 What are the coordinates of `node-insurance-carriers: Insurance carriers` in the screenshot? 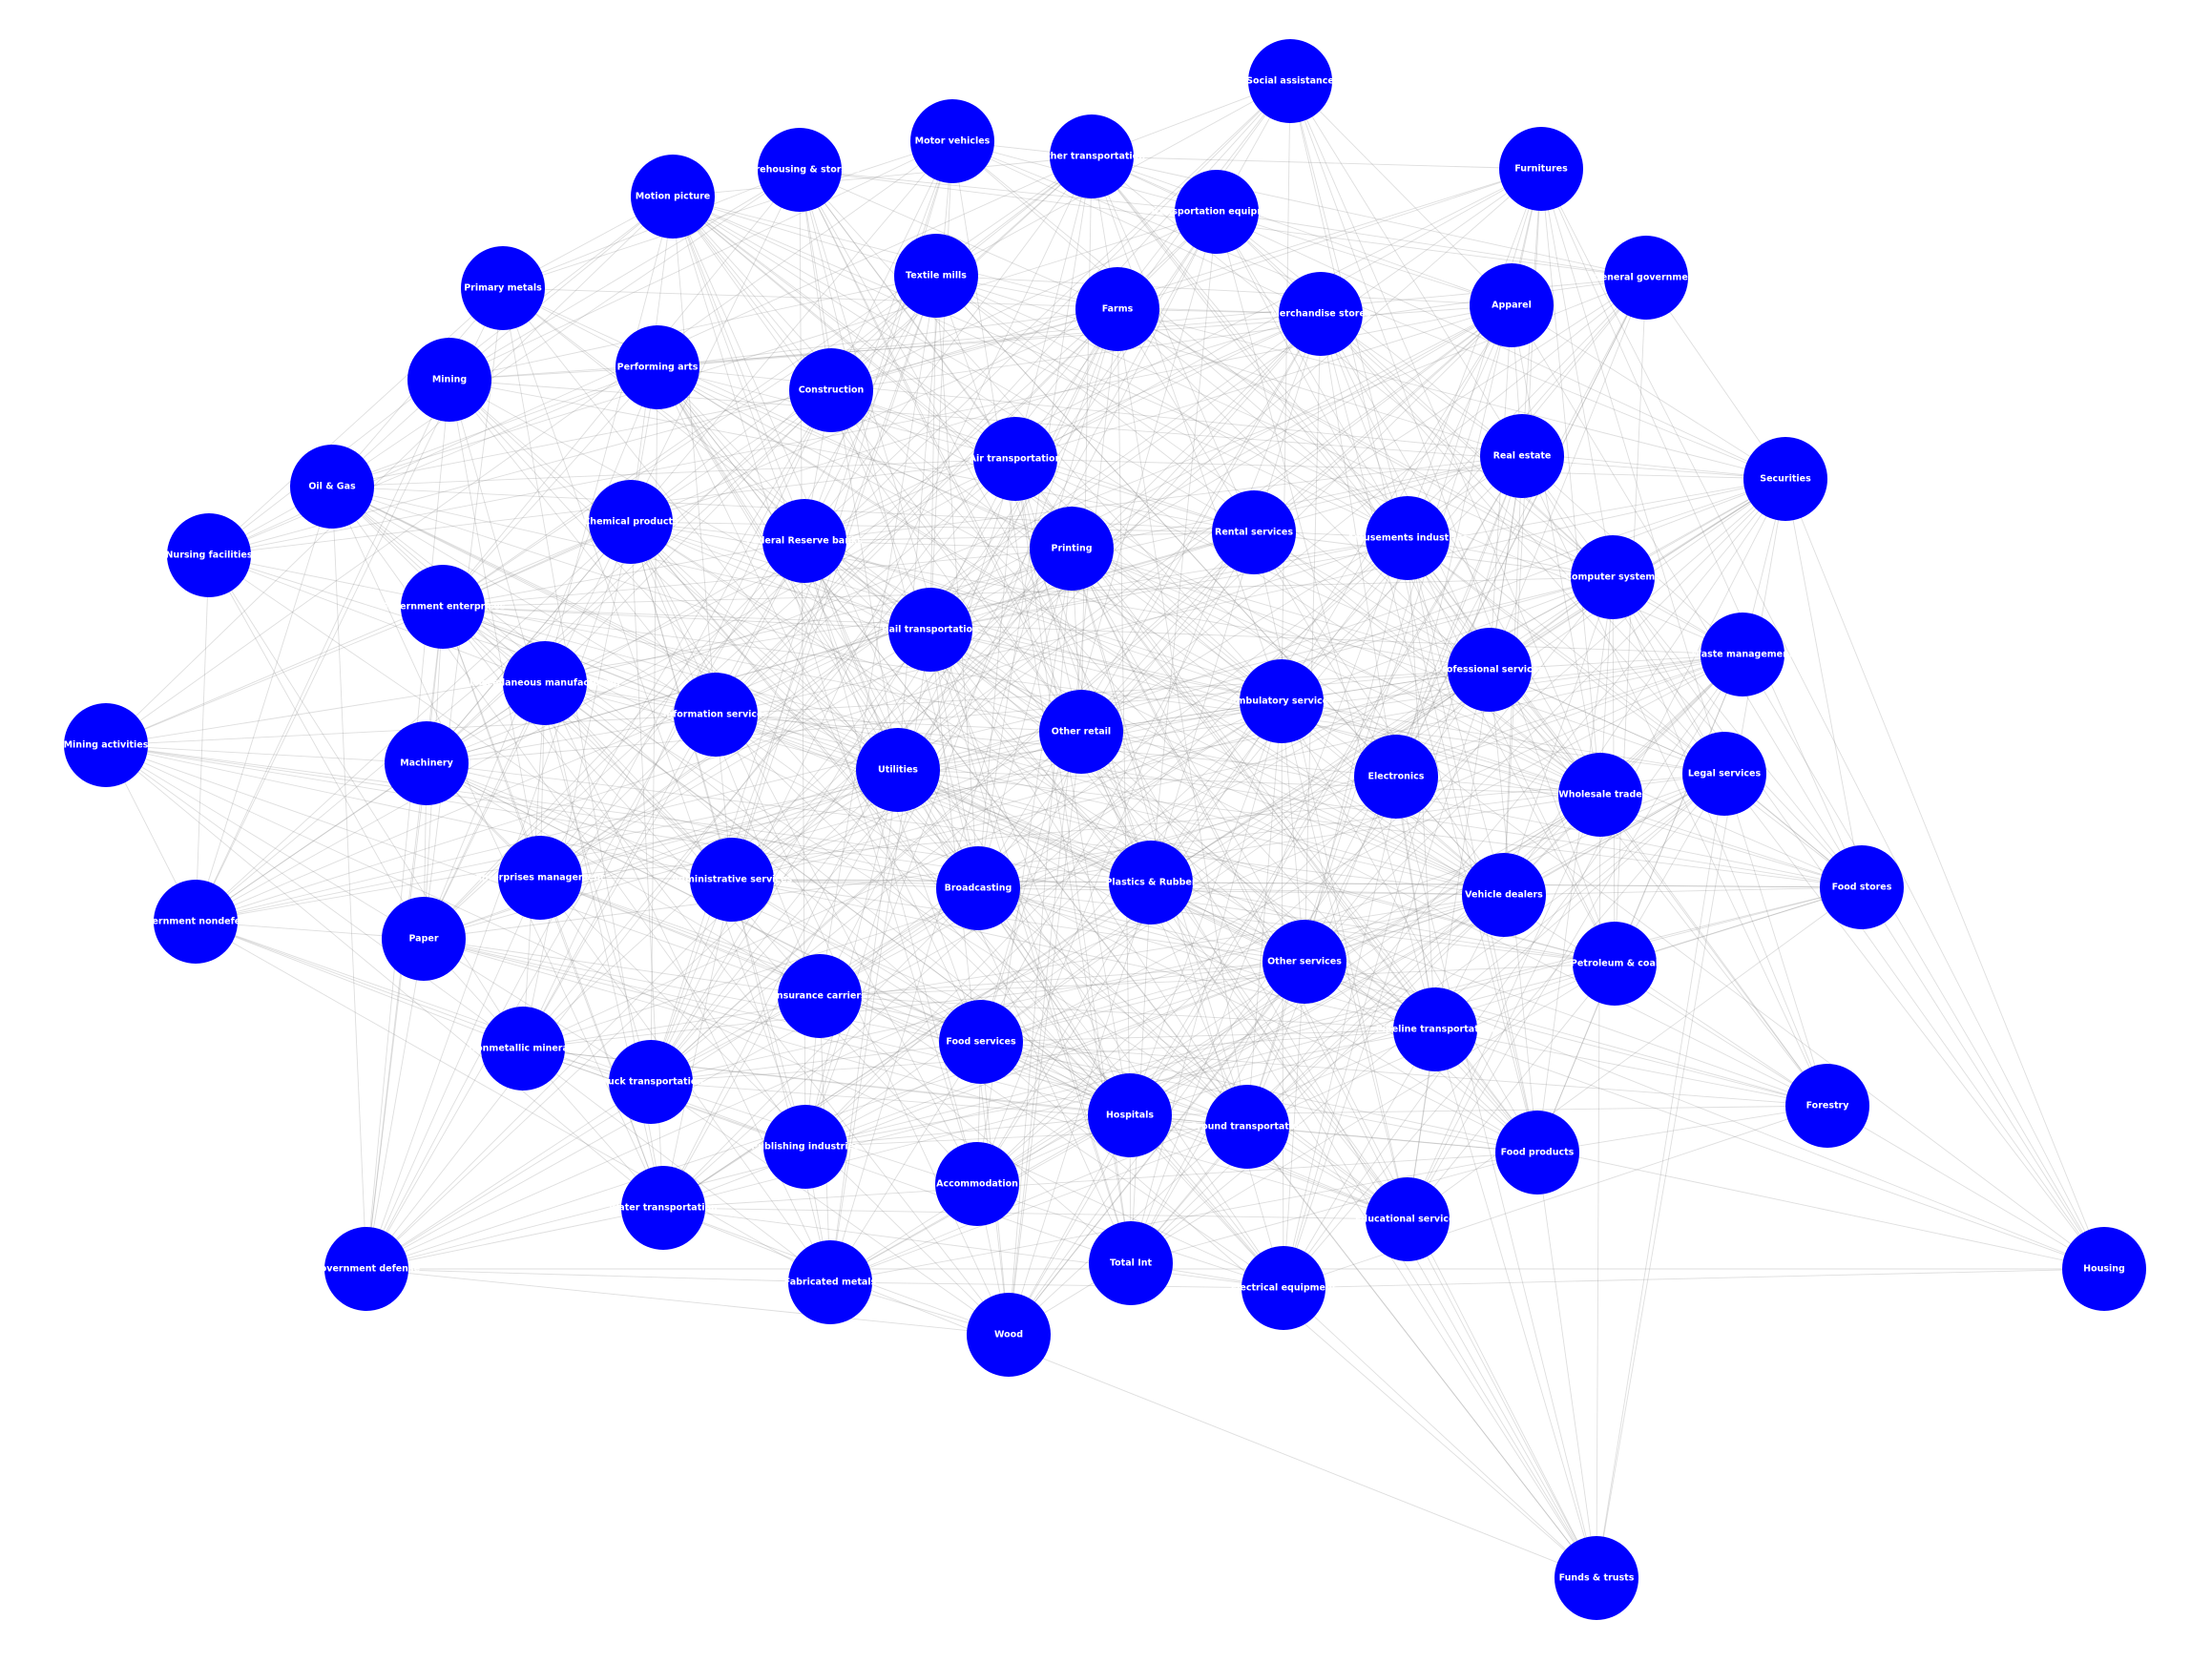 It's located at (820, 996).